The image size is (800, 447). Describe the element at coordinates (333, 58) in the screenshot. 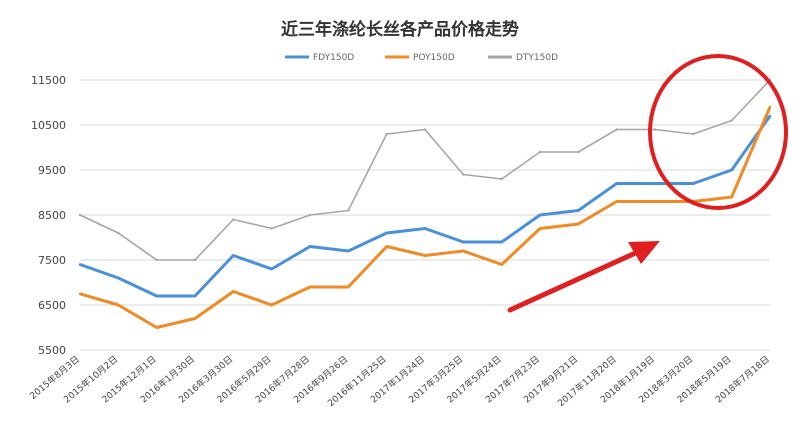

I see `legend-label-FDY150D: FDY150D` at that location.